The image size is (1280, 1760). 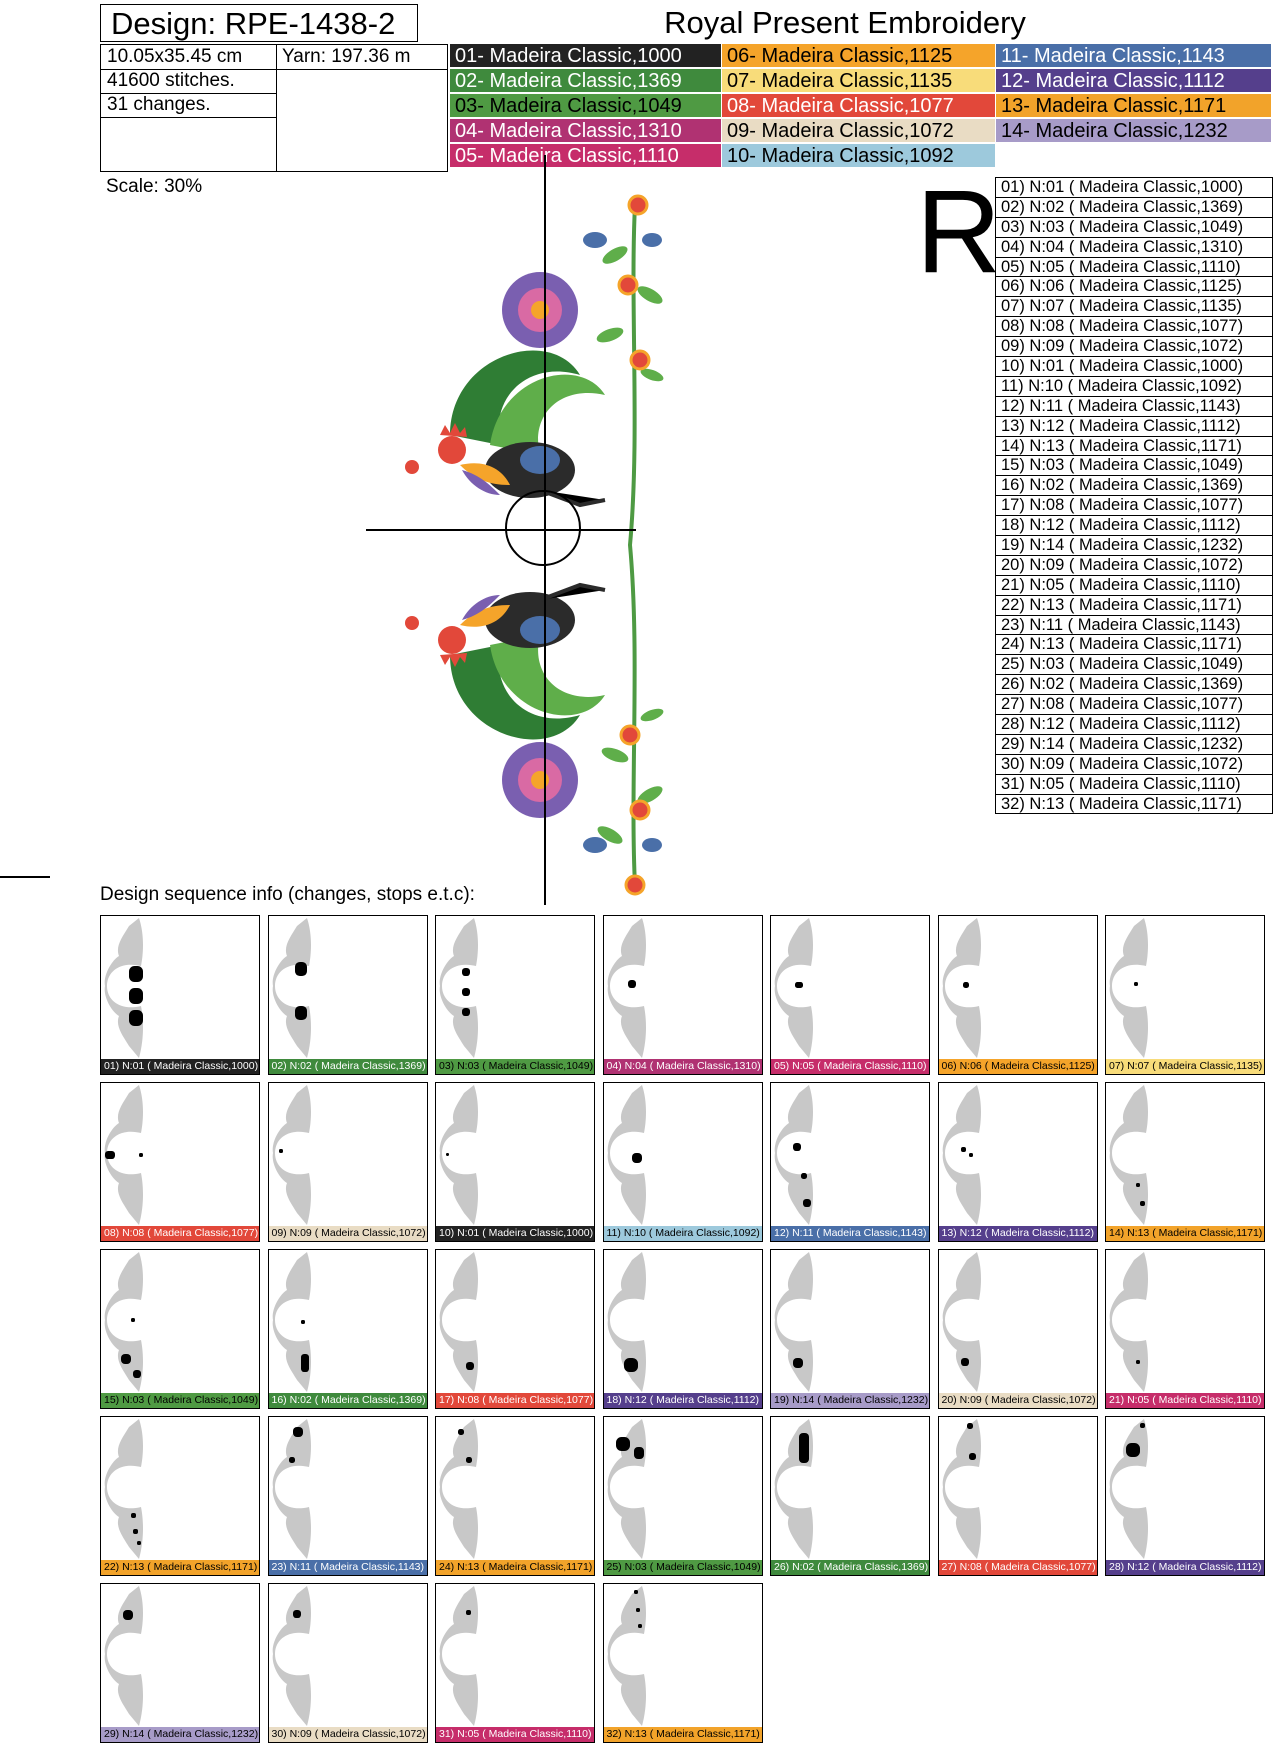 What do you see at coordinates (1134, 763) in the screenshot?
I see `sequence-row: 30) N:09 ( Madeira Classic,1072)` at bounding box center [1134, 763].